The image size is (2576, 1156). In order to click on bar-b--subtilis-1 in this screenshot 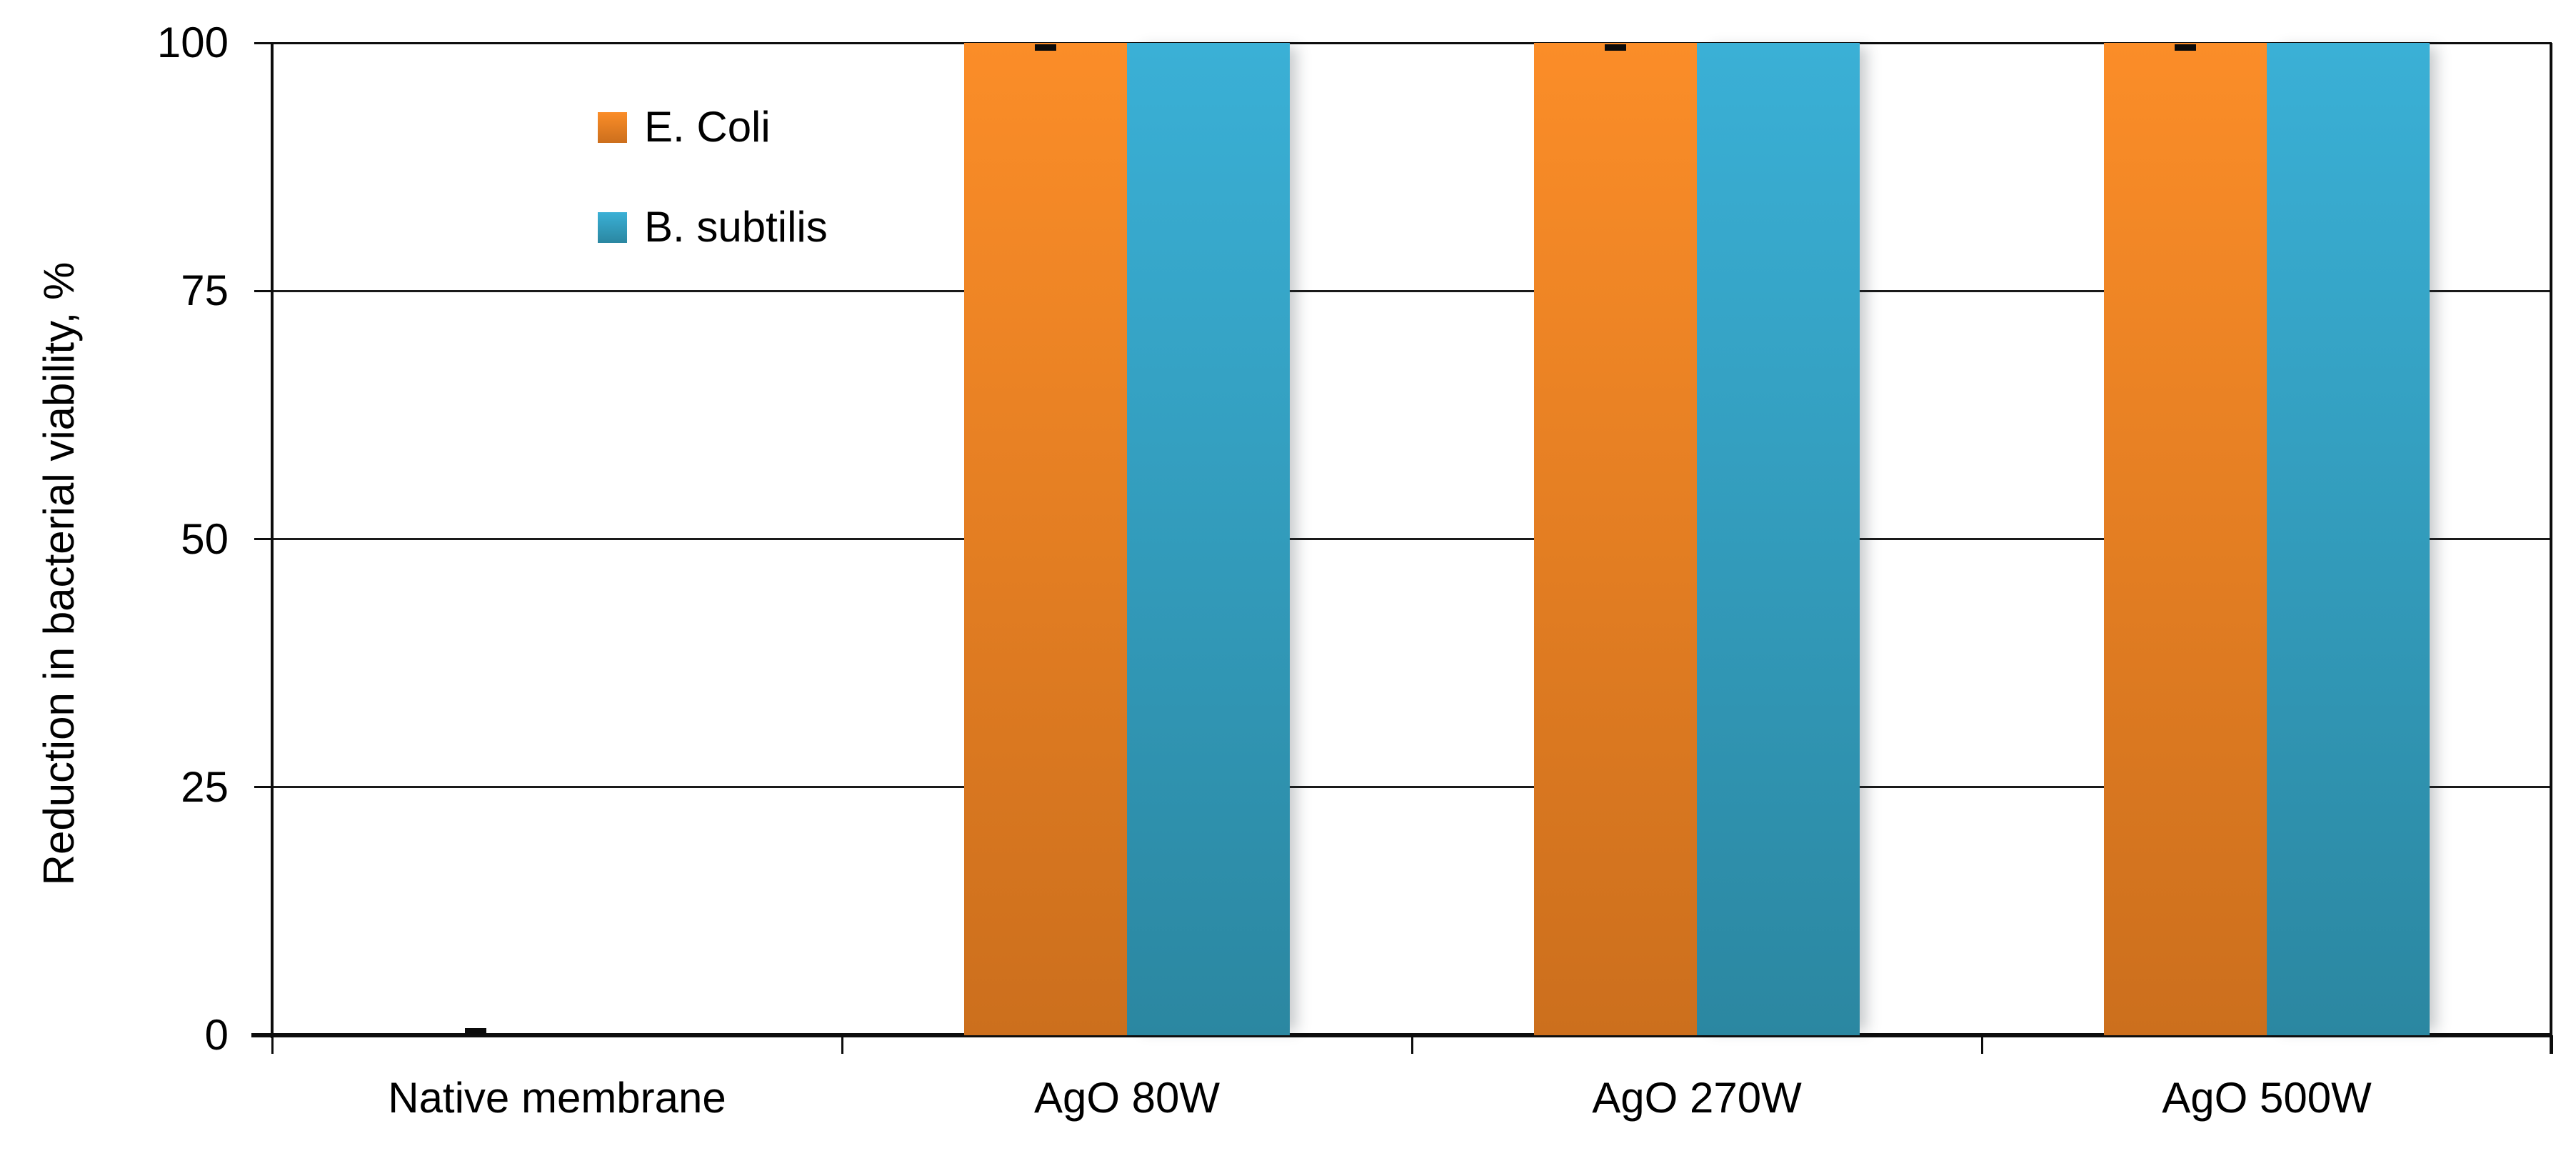, I will do `click(1208, 539)`.